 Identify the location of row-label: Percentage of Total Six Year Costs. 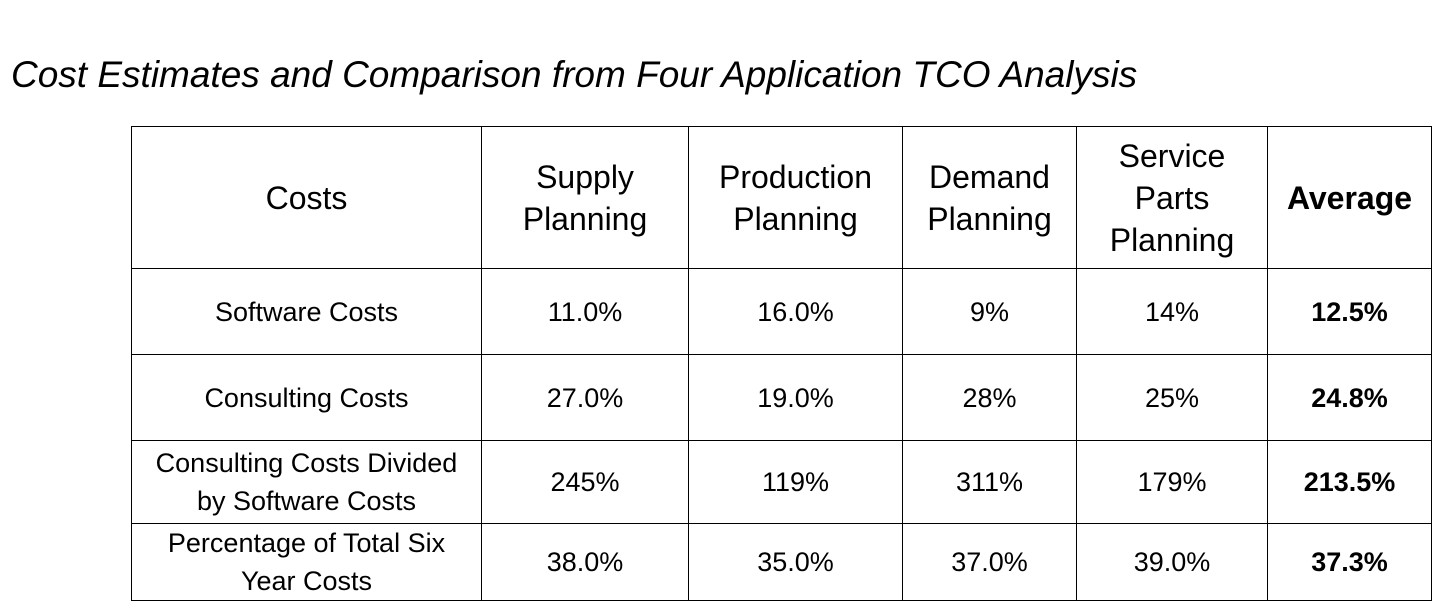
(306, 562).